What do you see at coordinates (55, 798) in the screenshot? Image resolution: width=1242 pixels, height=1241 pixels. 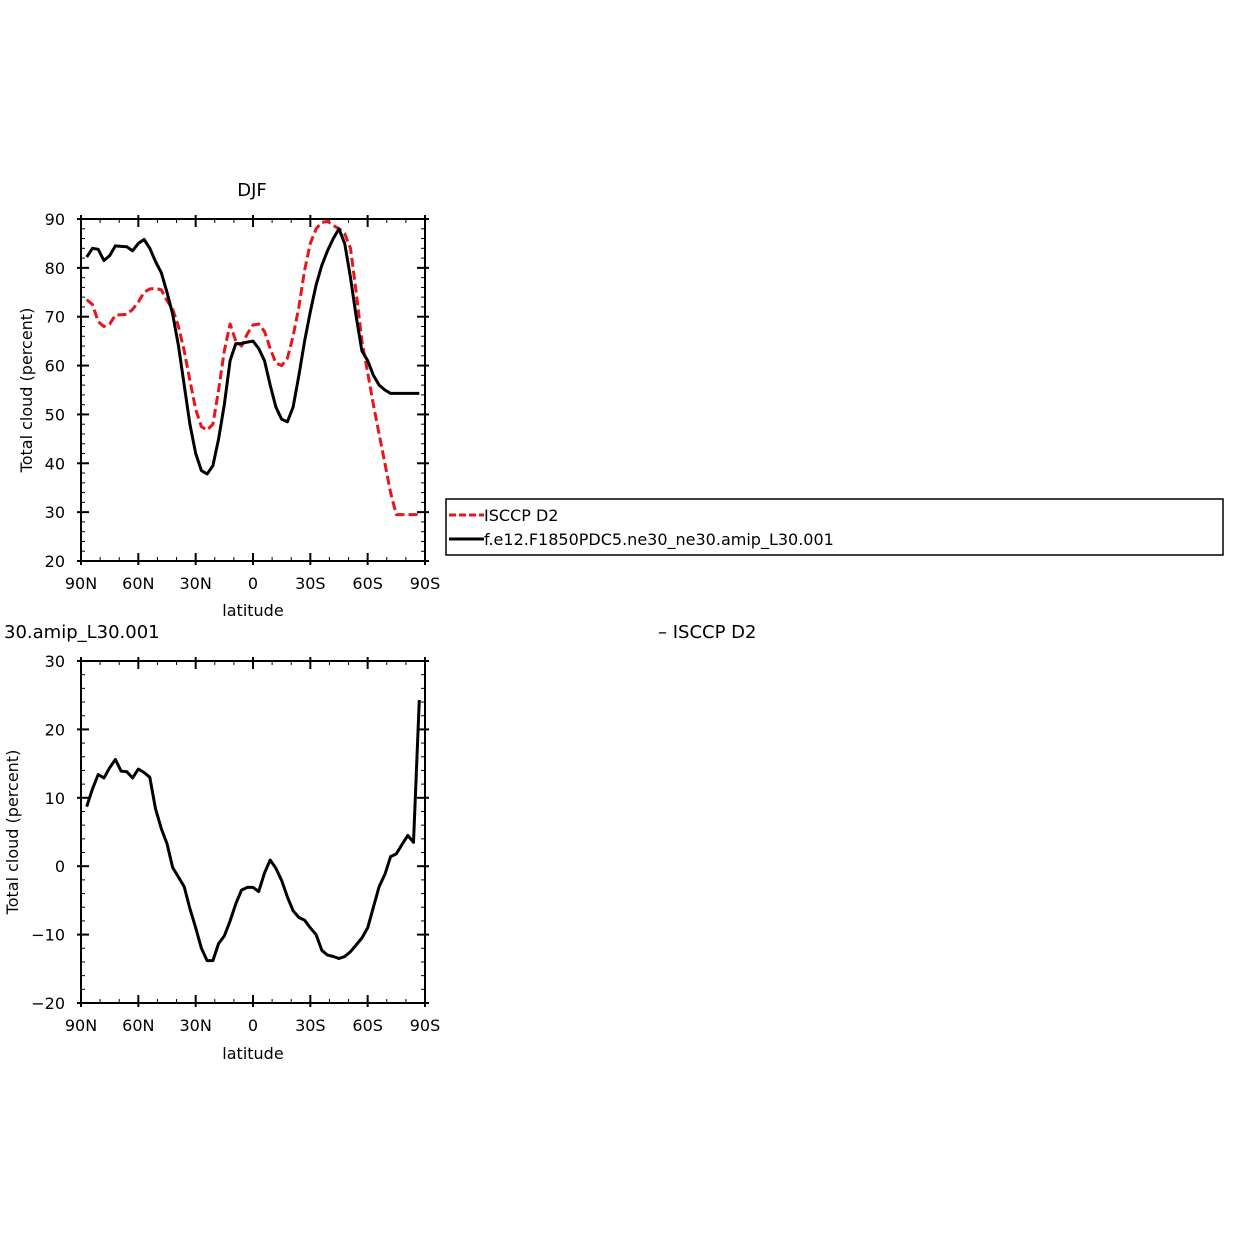 I see `y-tick-label: 10` at bounding box center [55, 798].